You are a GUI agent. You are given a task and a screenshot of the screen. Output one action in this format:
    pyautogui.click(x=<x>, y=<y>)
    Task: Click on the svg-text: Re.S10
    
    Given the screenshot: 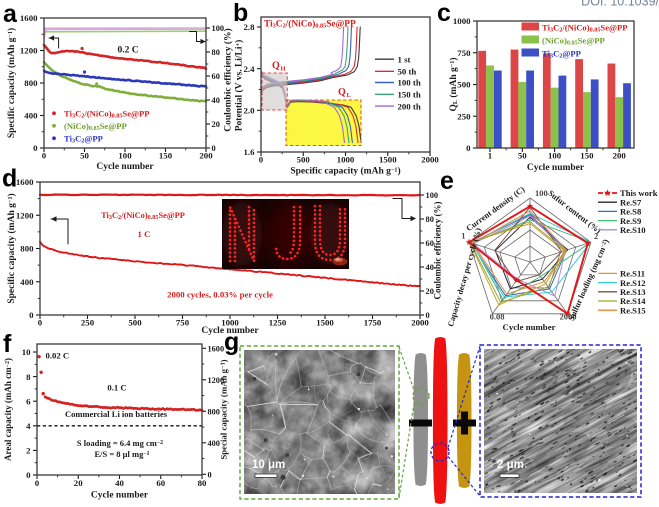 What is the action you would take?
    pyautogui.click(x=633, y=230)
    